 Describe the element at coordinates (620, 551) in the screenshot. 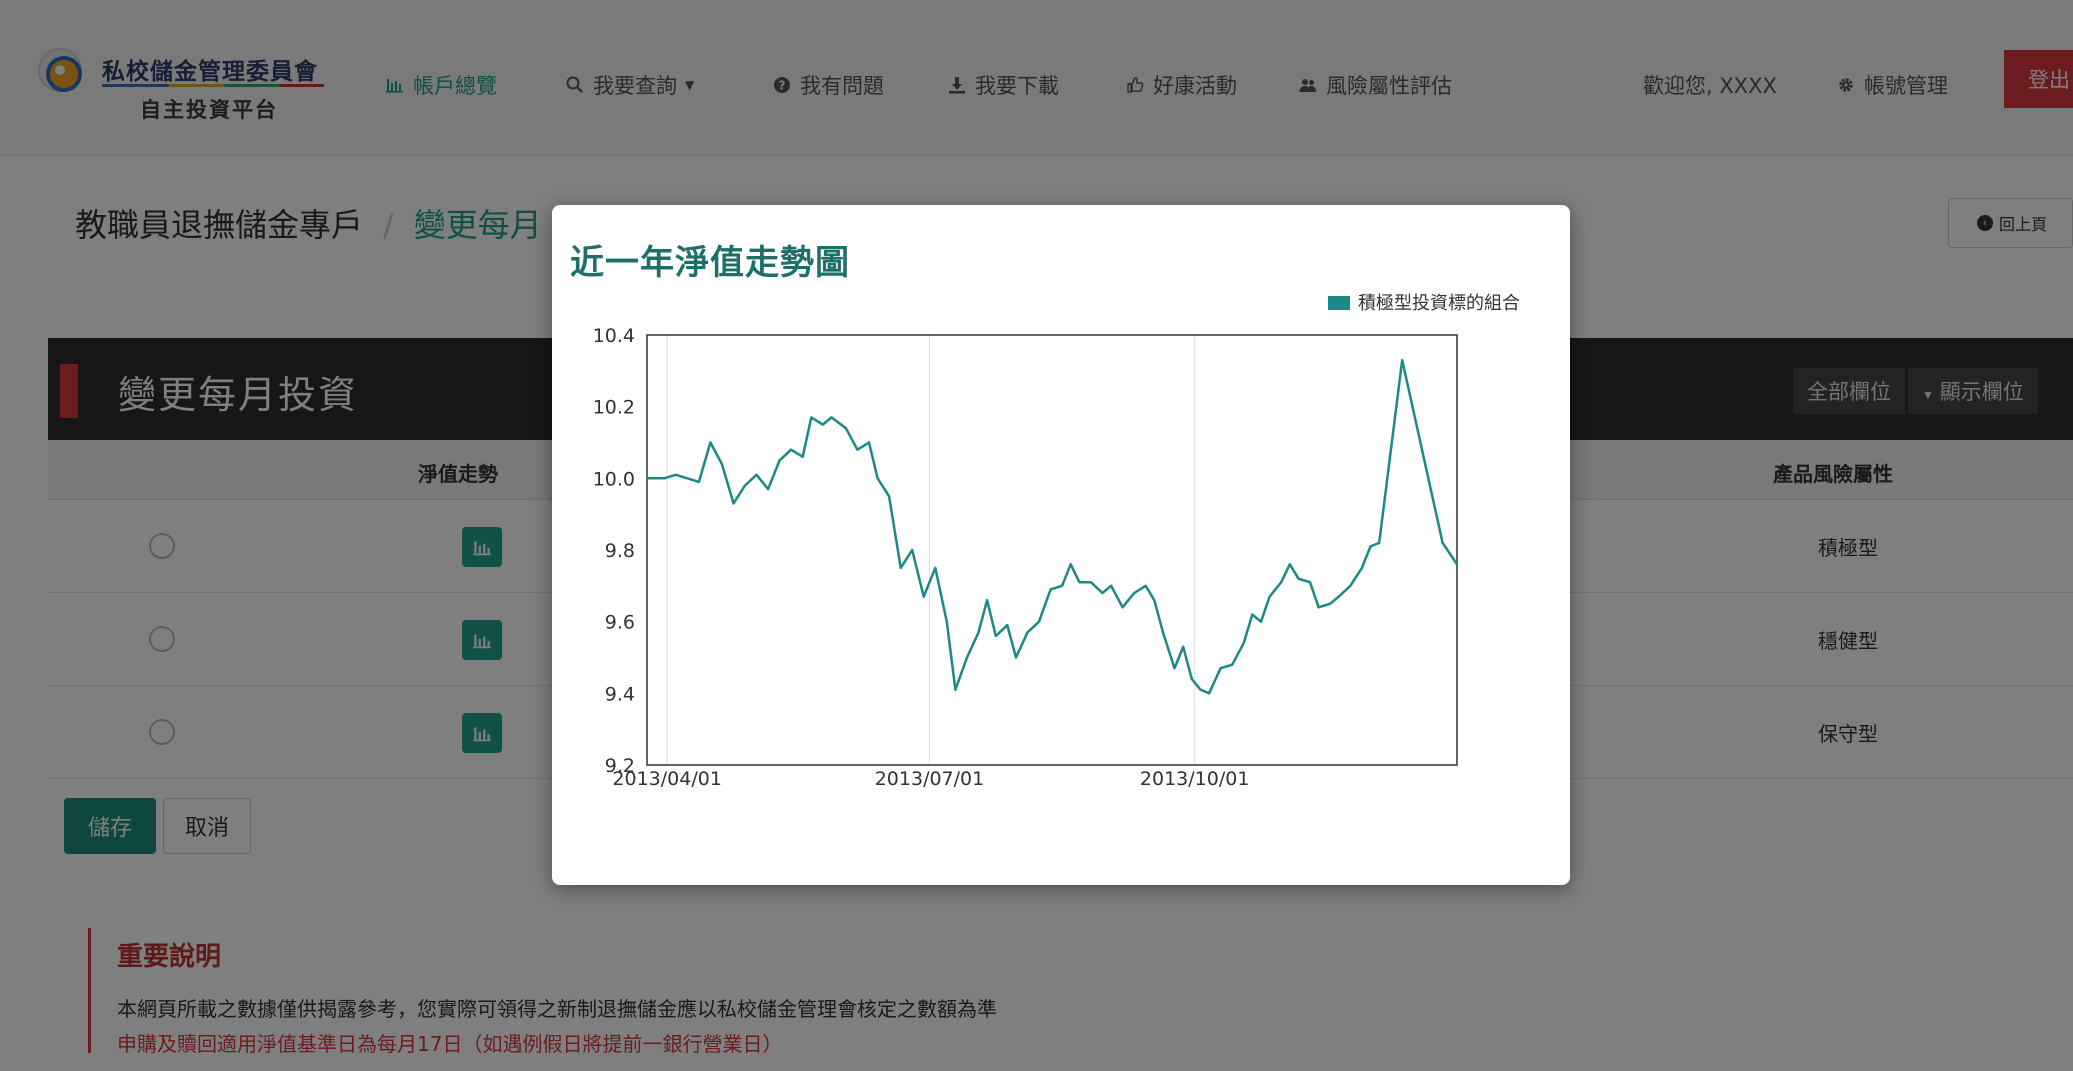

I see `y-tick-label: 9.8` at that location.